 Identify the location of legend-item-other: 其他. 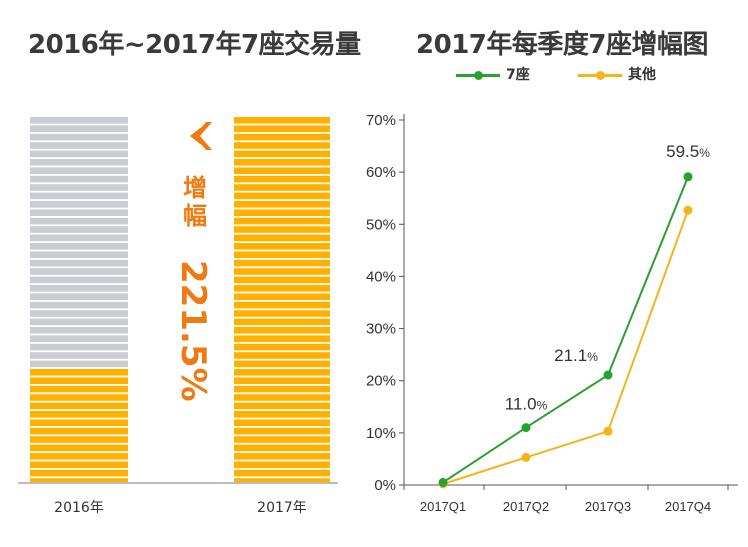
(617, 74).